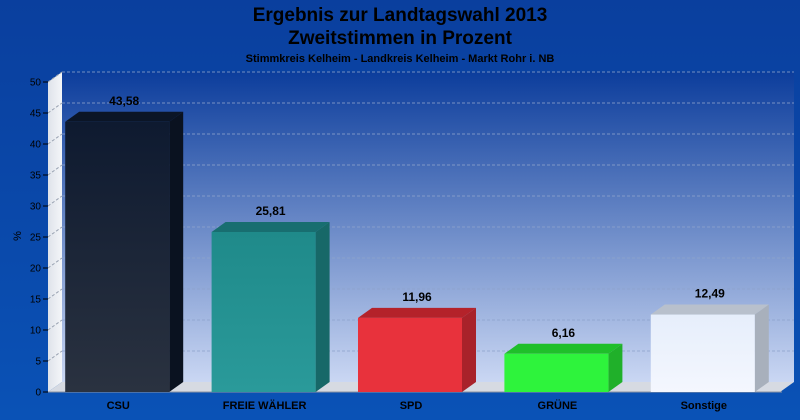 This screenshot has height=420, width=800. What do you see at coordinates (36, 269) in the screenshot?
I see `y-tick-label: 20` at bounding box center [36, 269].